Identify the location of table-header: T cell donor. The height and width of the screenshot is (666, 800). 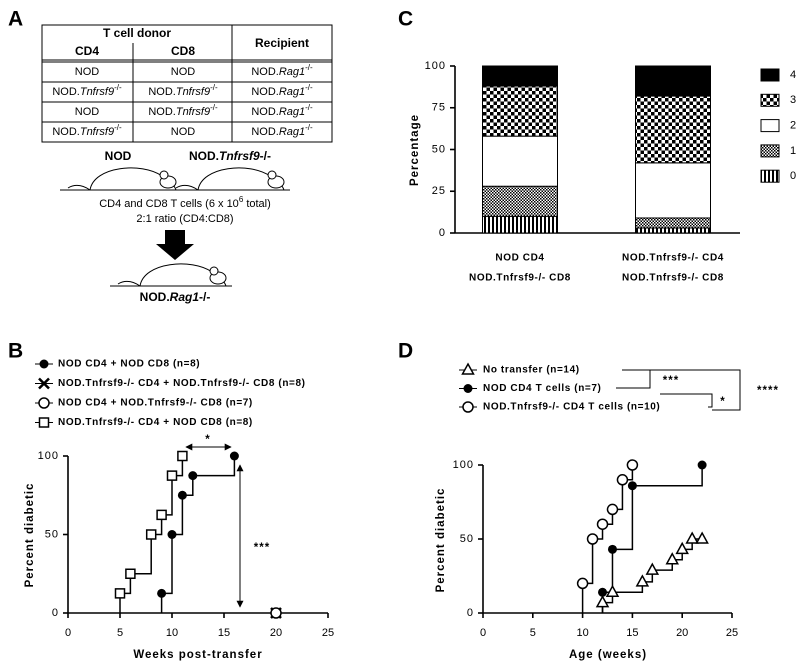
(137, 33).